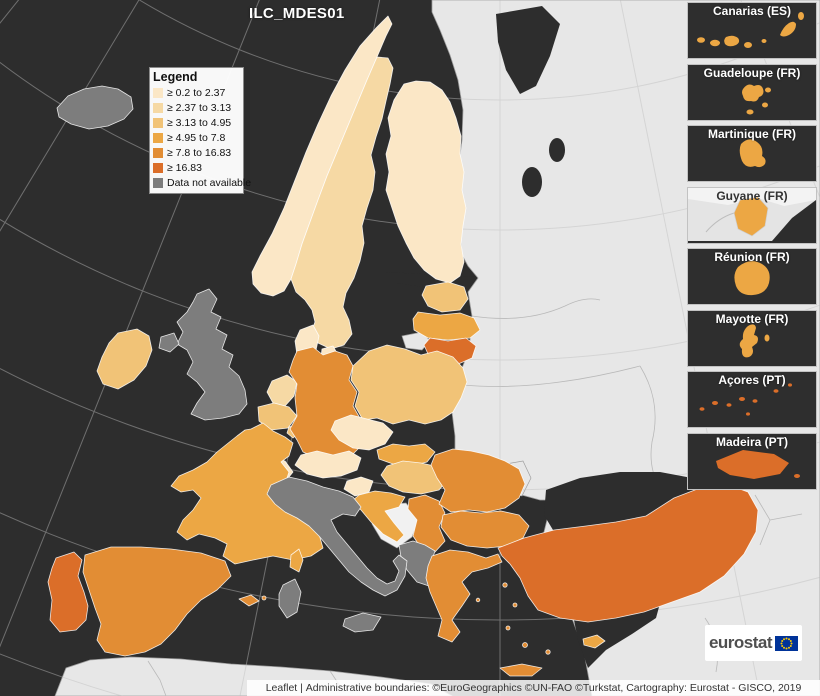  I want to click on country-austria, so click(328, 464).